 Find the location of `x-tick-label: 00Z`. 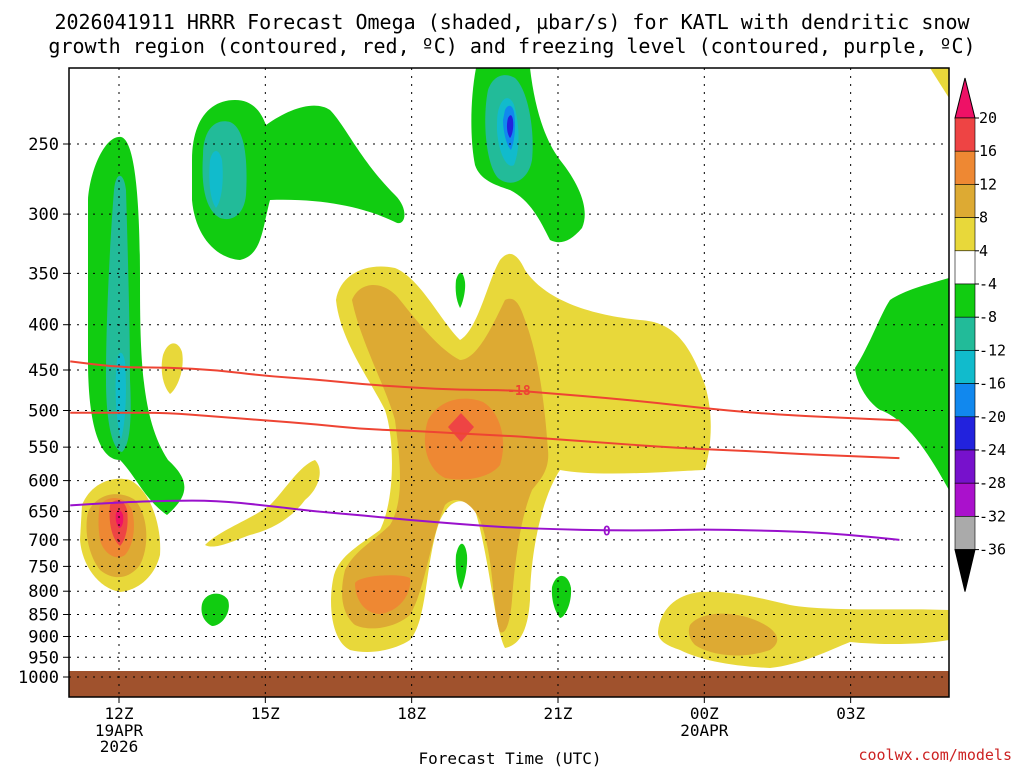

x-tick-label: 00Z is located at coordinates (704, 713).